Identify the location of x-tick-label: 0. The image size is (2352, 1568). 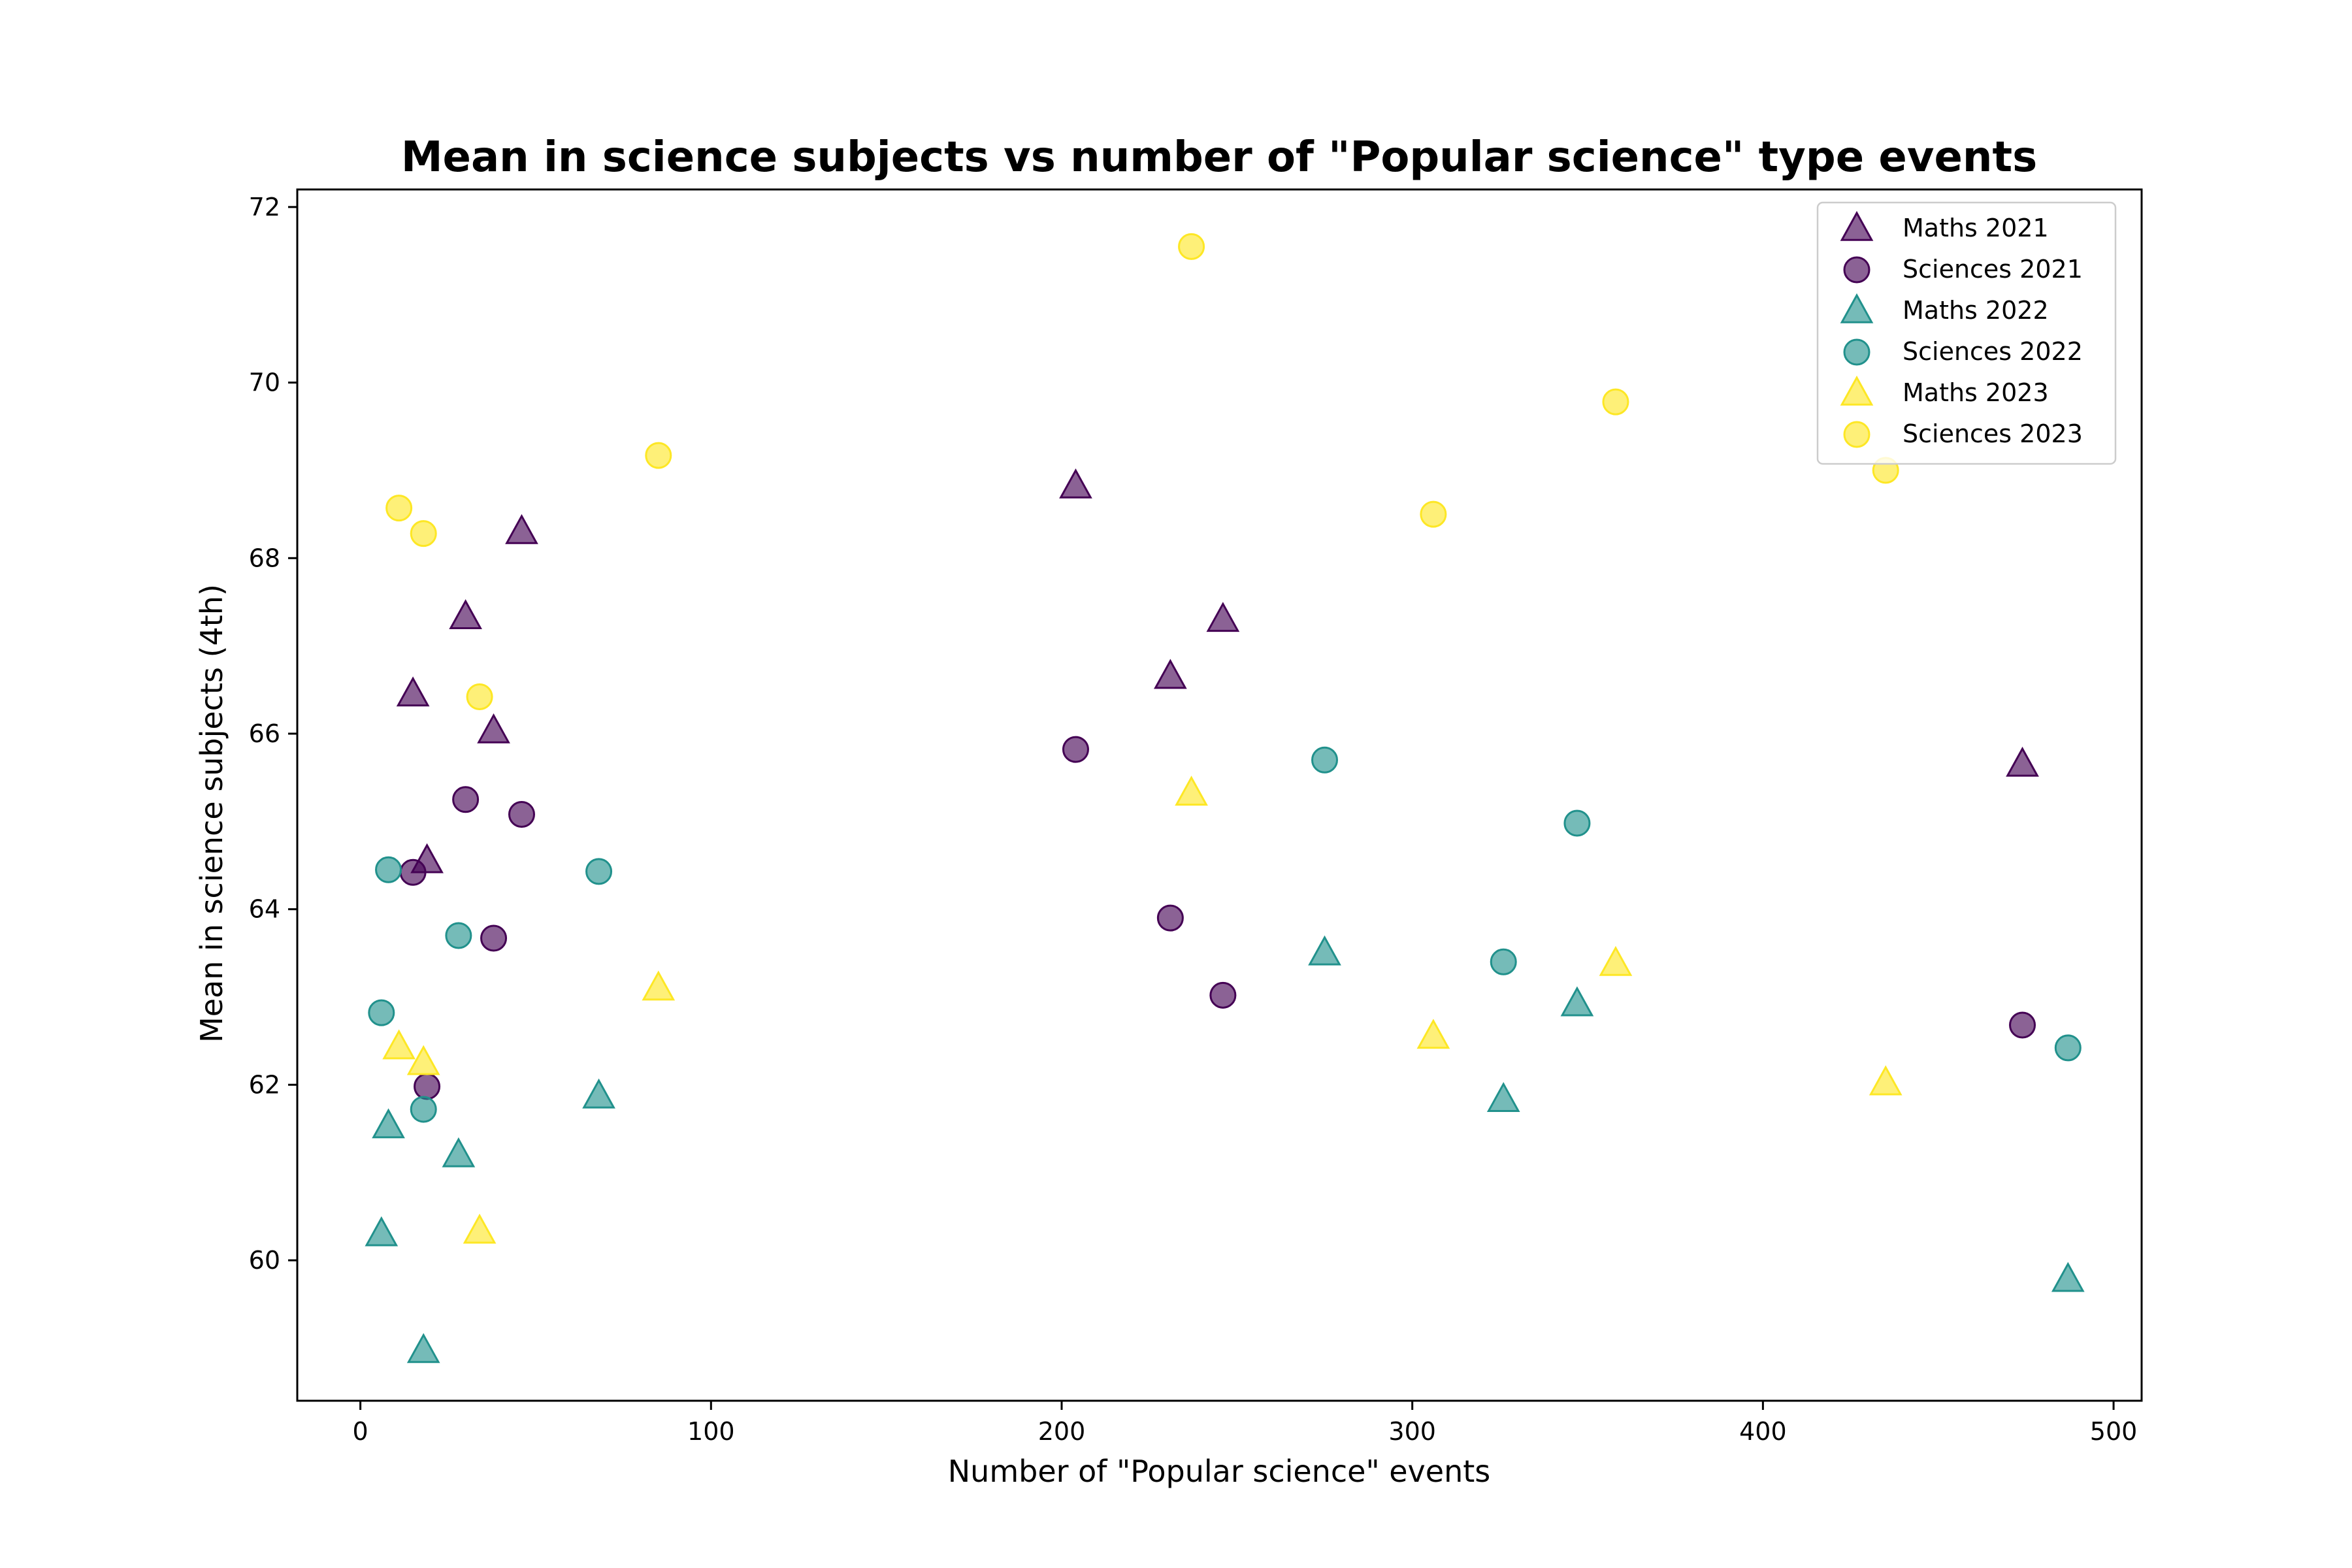
(360, 1431).